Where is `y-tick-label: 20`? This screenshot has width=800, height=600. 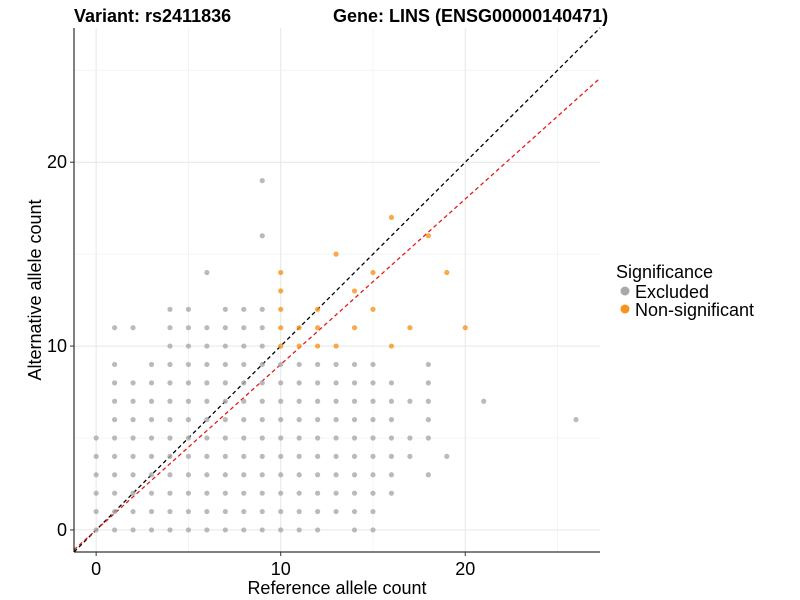 y-tick-label: 20 is located at coordinates (57, 162).